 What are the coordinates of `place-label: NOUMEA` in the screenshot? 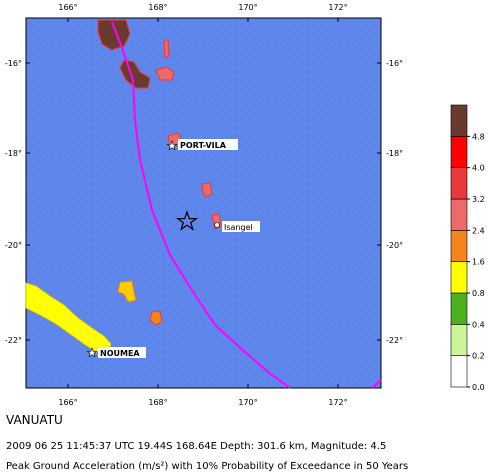 It's located at (120, 353).